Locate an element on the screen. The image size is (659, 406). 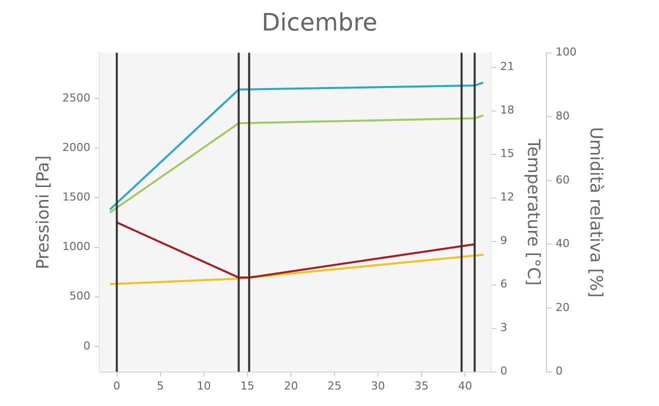
x-tick-label: 30 is located at coordinates (378, 385).